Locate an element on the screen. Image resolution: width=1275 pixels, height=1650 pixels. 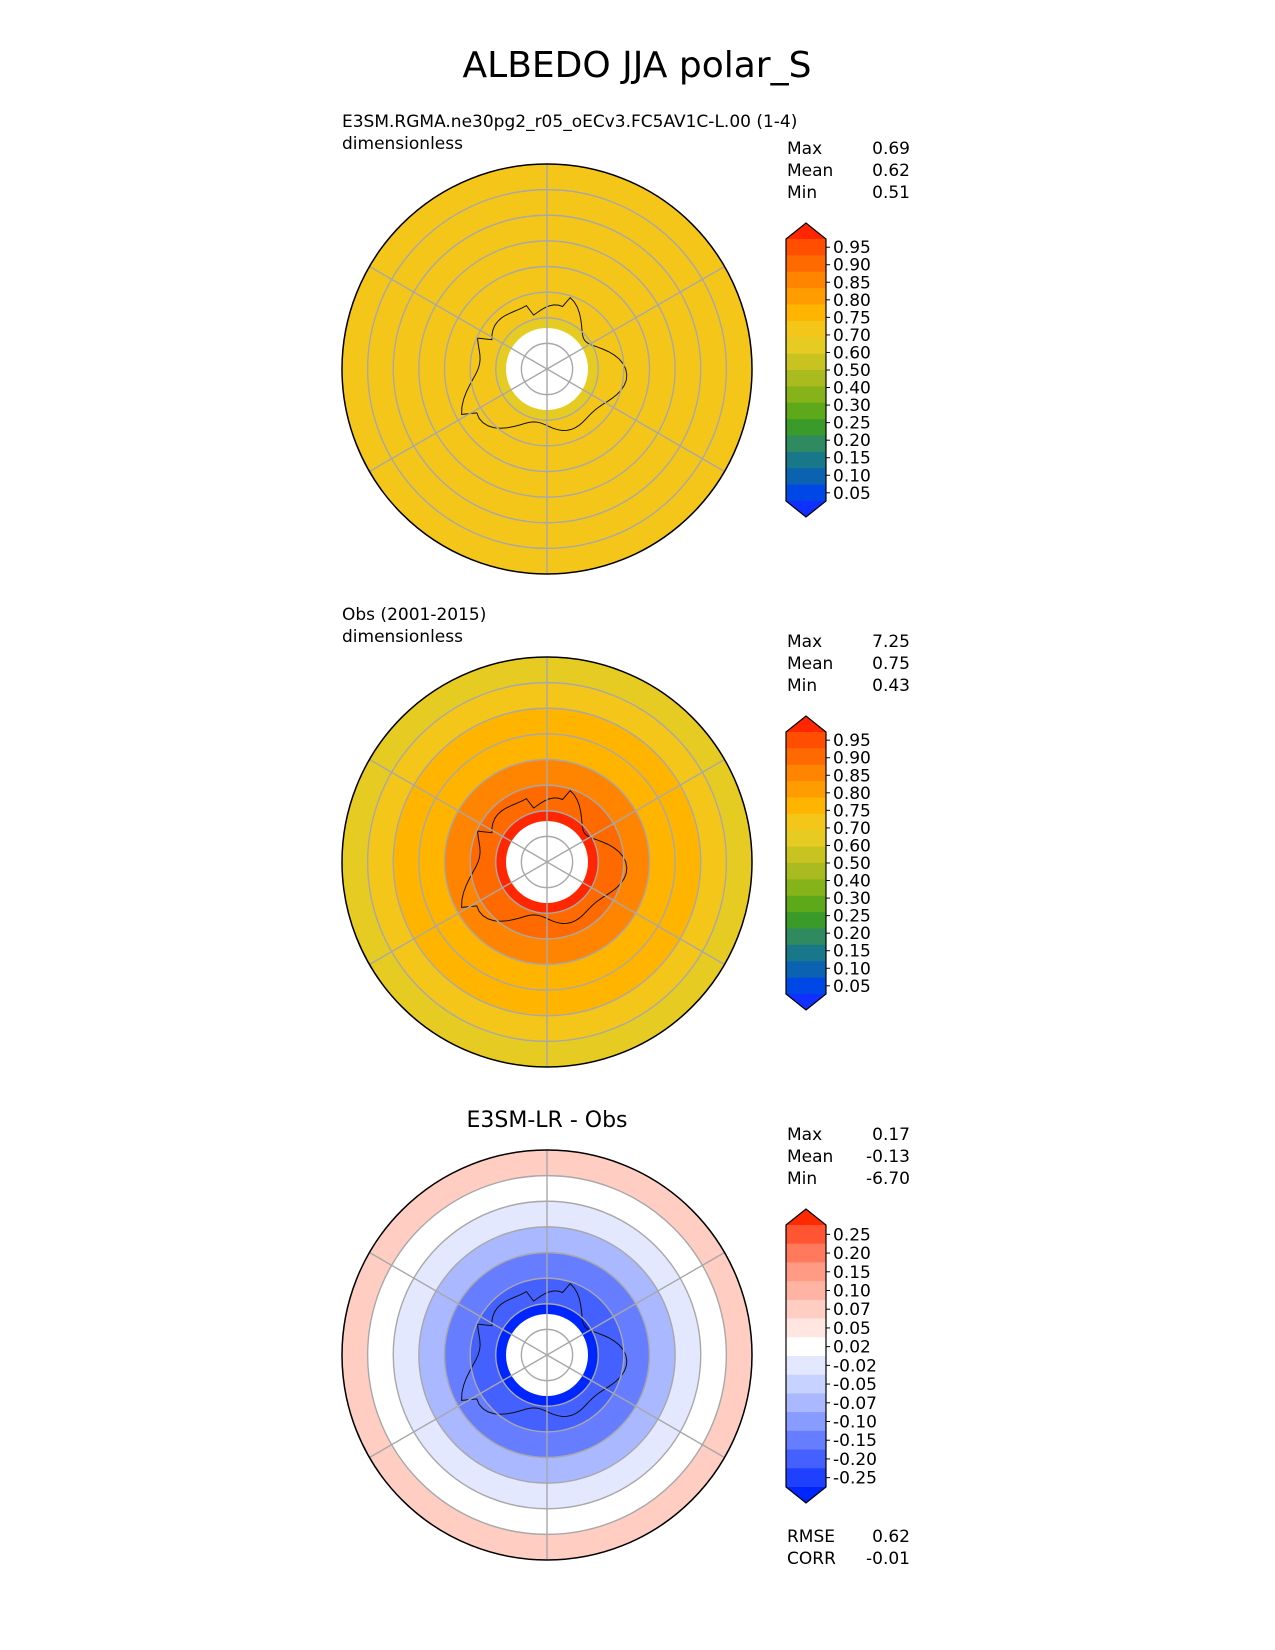
stat-value: -6.70 is located at coordinates (888, 1179).